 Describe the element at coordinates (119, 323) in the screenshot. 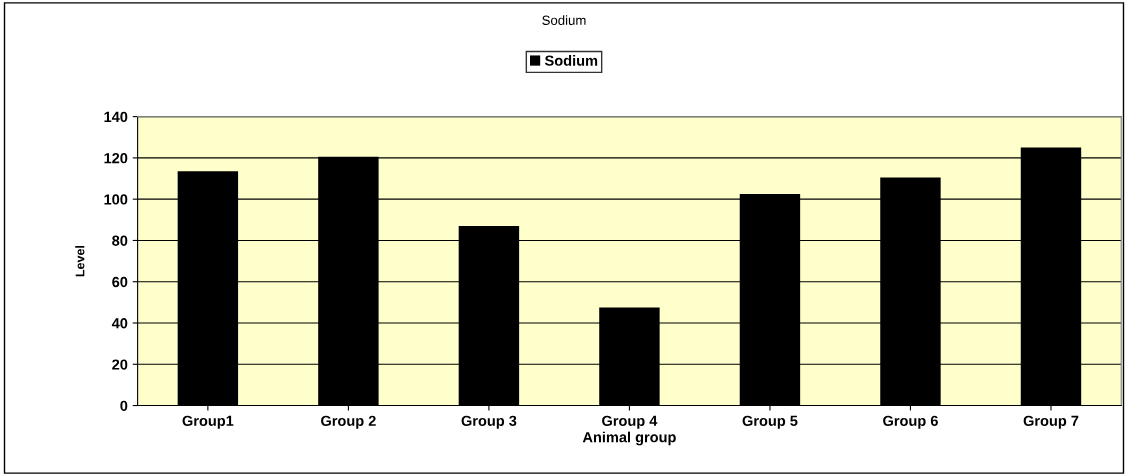

I see `y-tick-label: 40` at that location.